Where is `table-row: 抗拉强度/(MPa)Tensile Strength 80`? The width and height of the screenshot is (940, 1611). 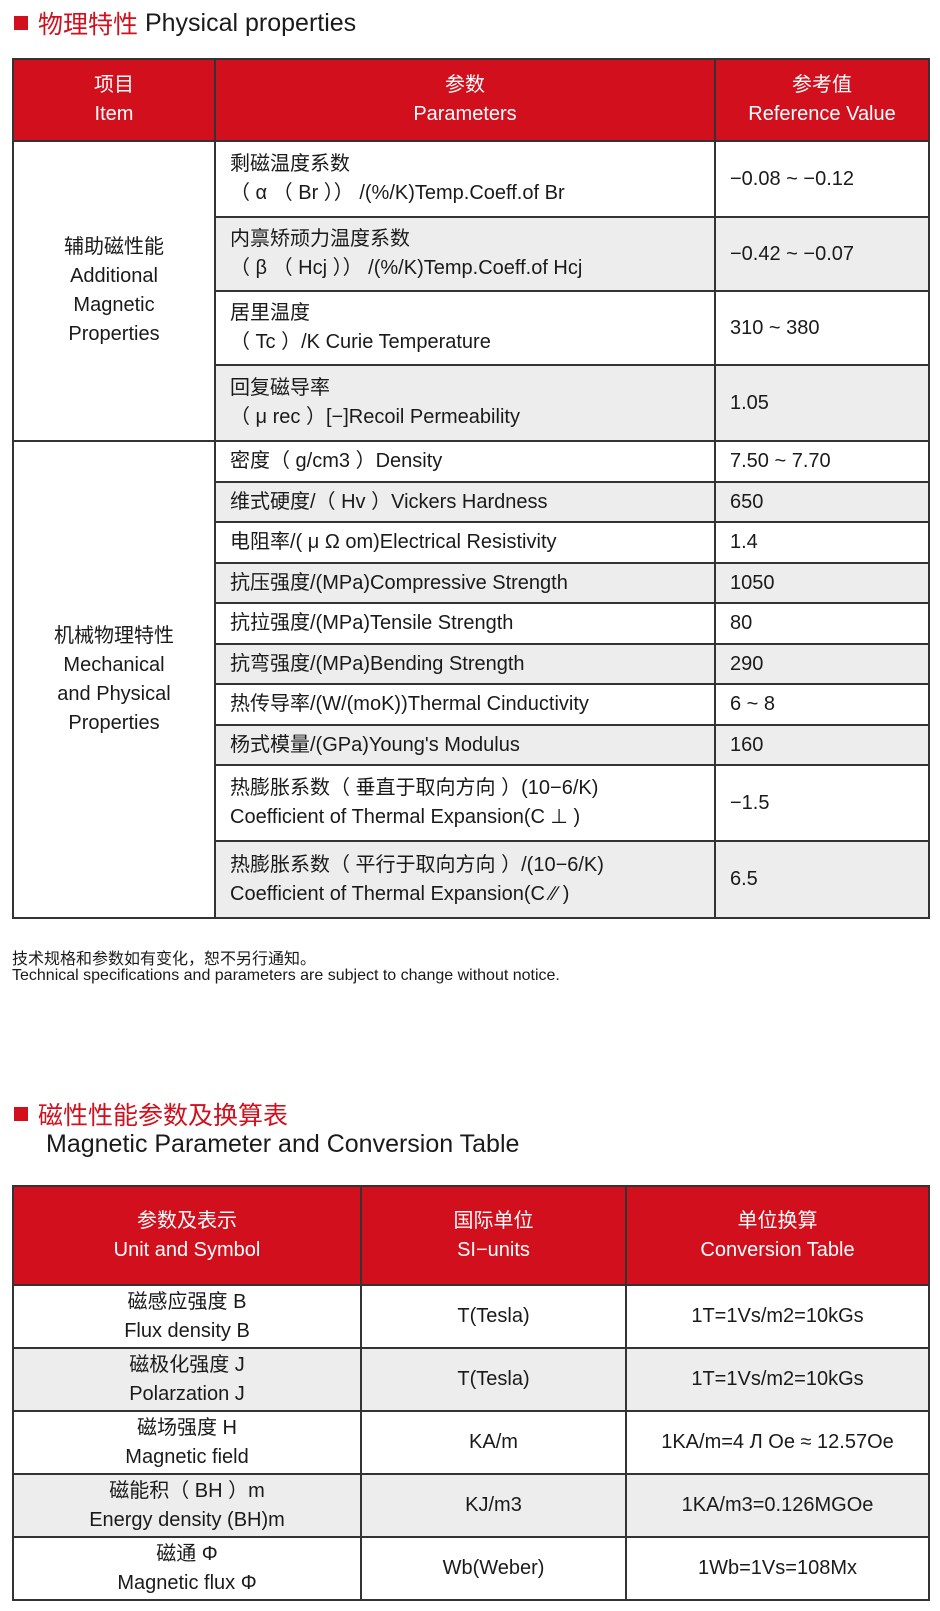 table-row: 抗拉强度/(MPa)Tensile Strength 80 is located at coordinates (471, 623).